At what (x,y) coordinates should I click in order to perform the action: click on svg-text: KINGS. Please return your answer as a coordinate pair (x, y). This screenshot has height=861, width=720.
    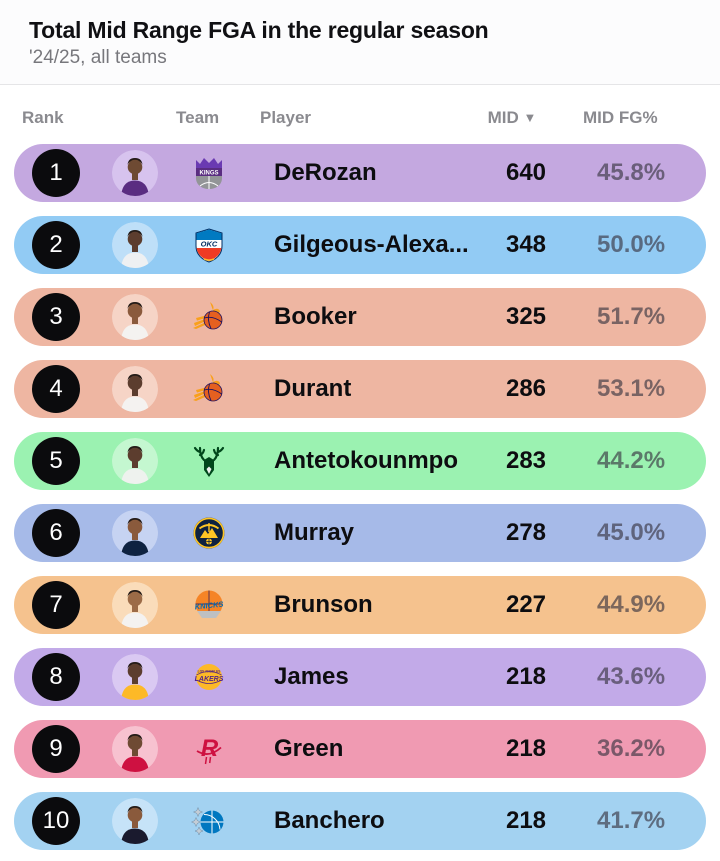
    Looking at the image, I should click on (208, 174).